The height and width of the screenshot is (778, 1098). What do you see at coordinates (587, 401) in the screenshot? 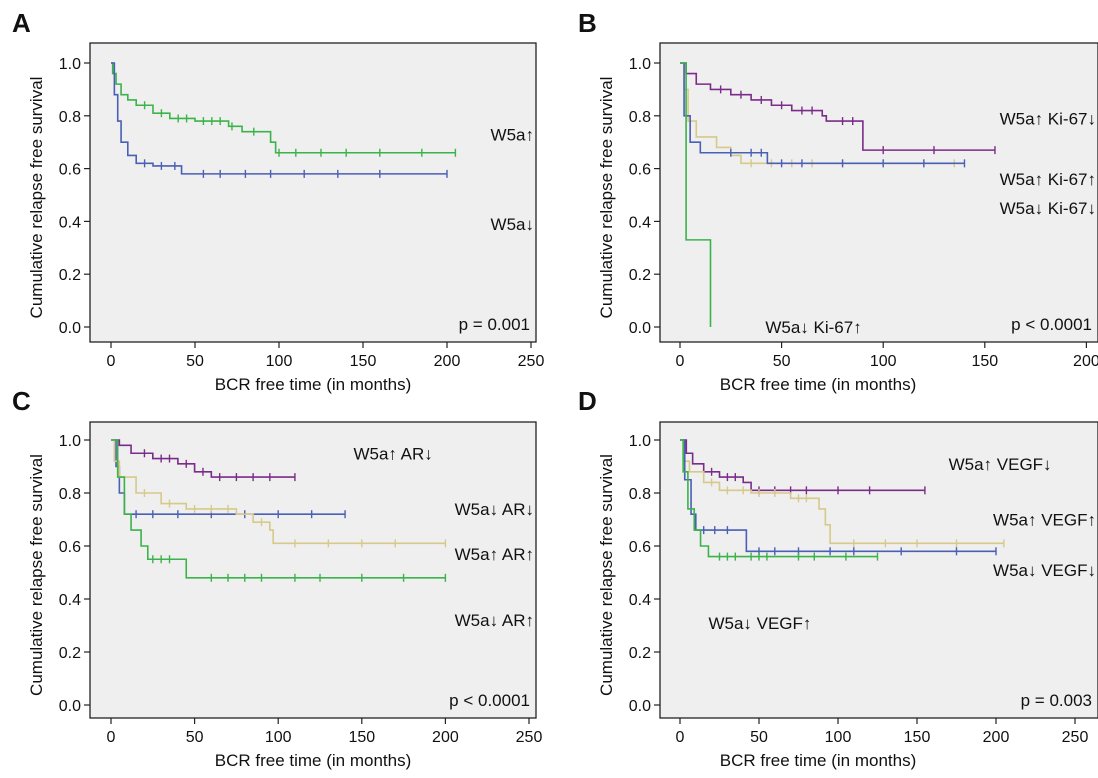
I see `panel-letter: D` at bounding box center [587, 401].